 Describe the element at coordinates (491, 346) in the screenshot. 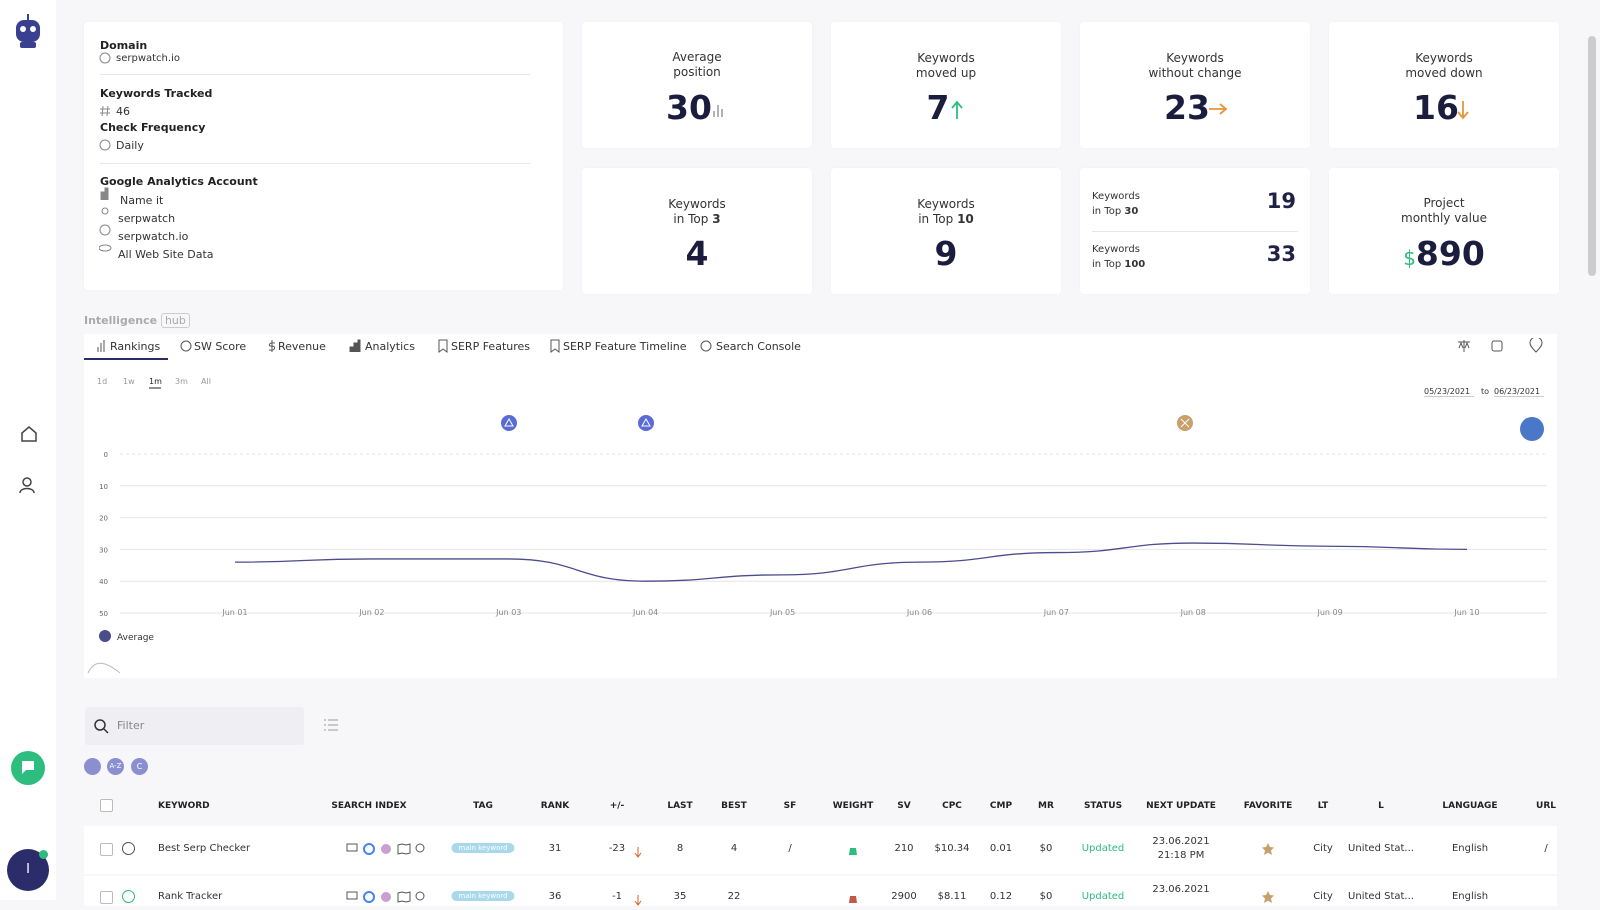

I see `tab: SERP Features` at that location.